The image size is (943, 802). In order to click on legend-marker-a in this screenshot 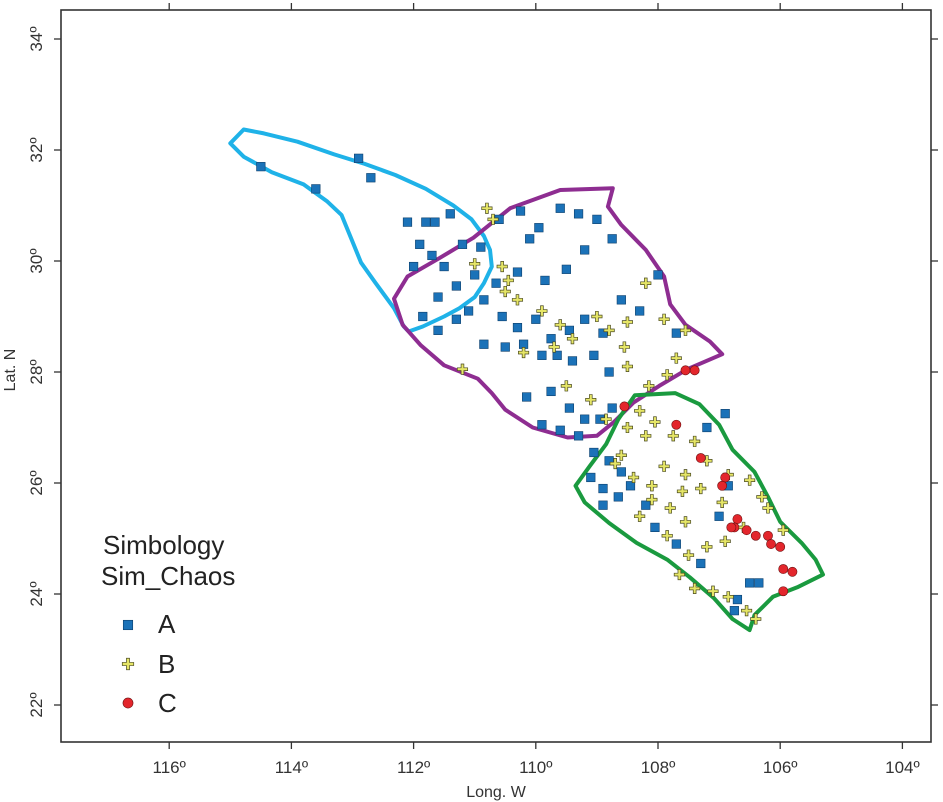, I will do `click(128, 625)`.